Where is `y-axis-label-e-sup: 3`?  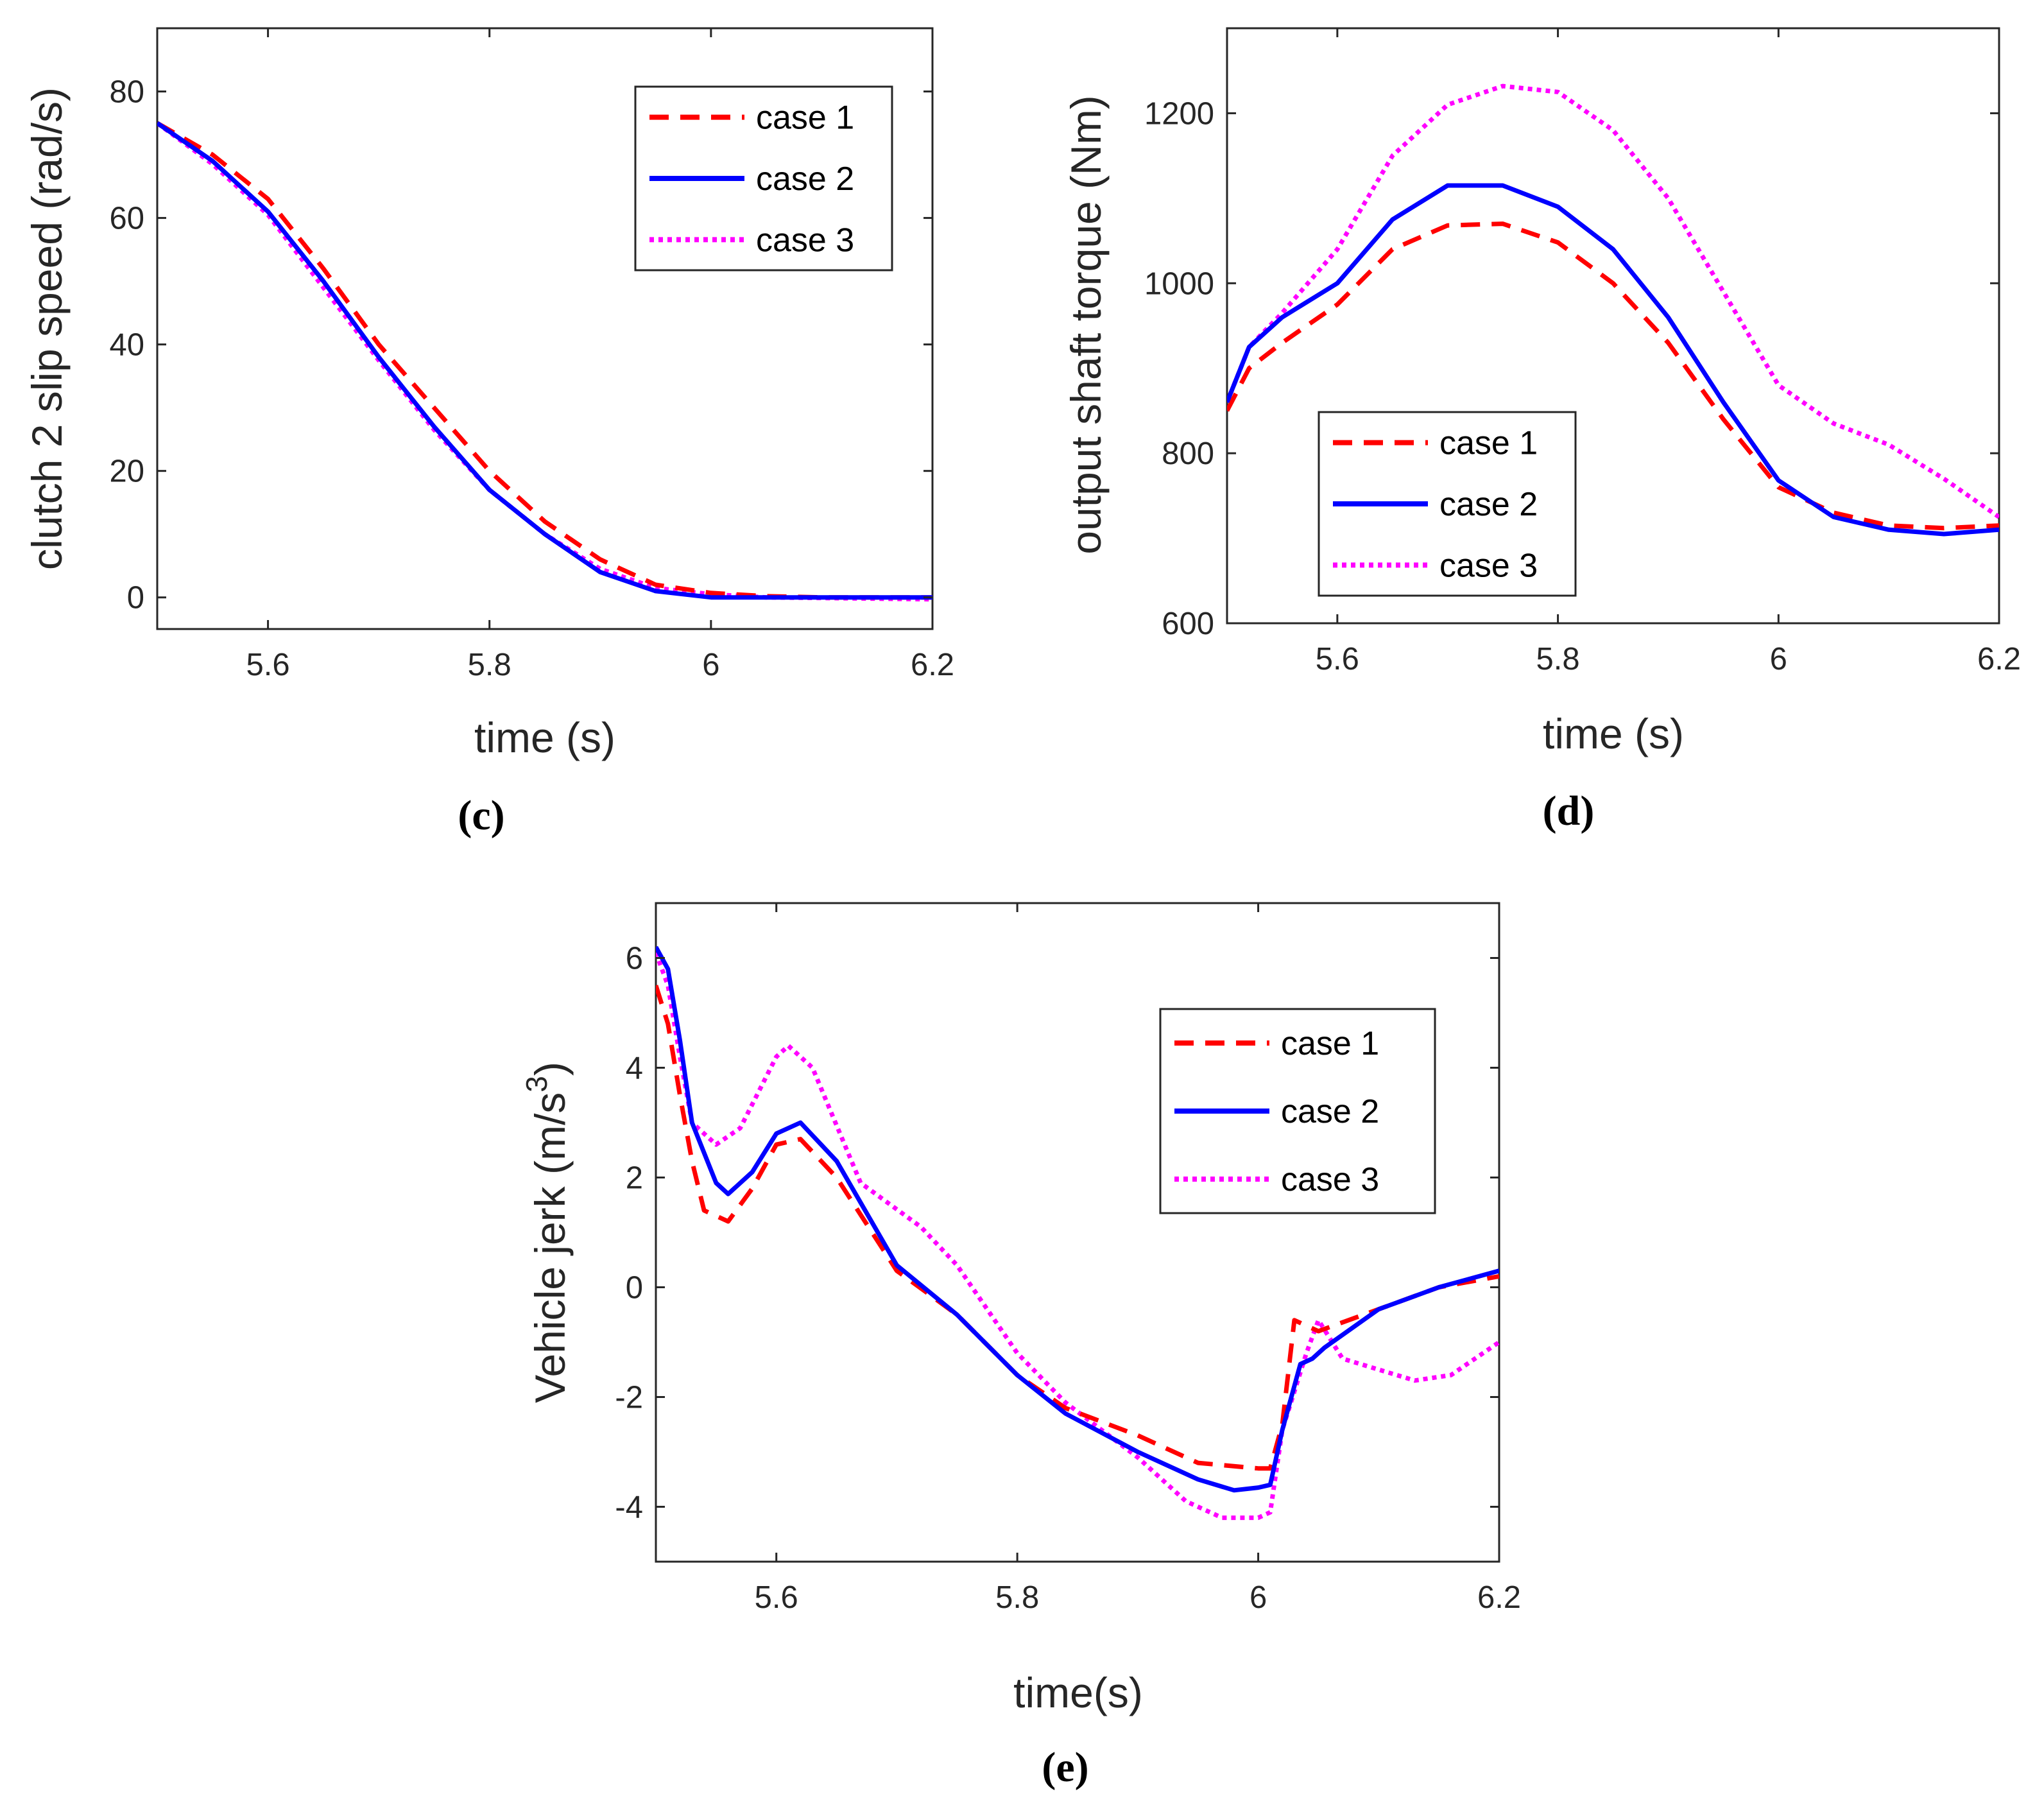 y-axis-label-e-sup: 3 is located at coordinates (536, 1084).